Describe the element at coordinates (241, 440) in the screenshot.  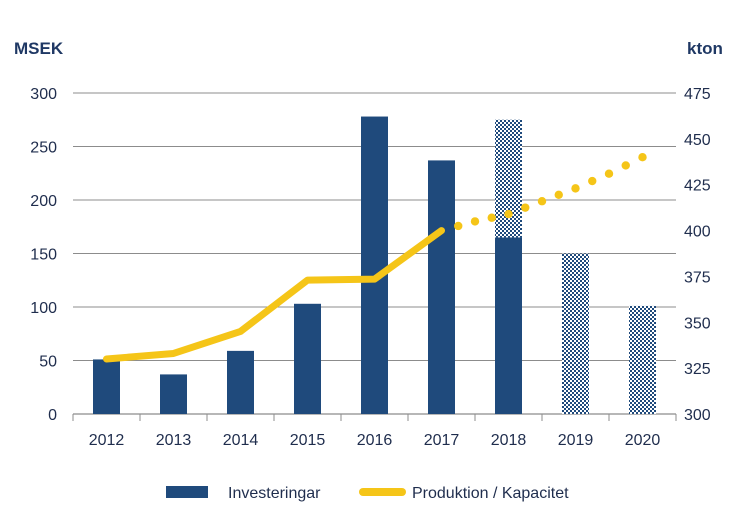
I see `x-tick-2014: 2014` at that location.